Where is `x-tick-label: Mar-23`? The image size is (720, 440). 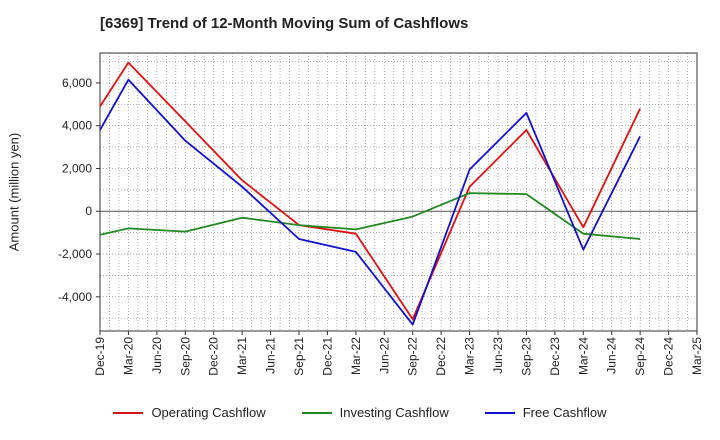
x-tick-label: Mar-23 is located at coordinates (470, 356).